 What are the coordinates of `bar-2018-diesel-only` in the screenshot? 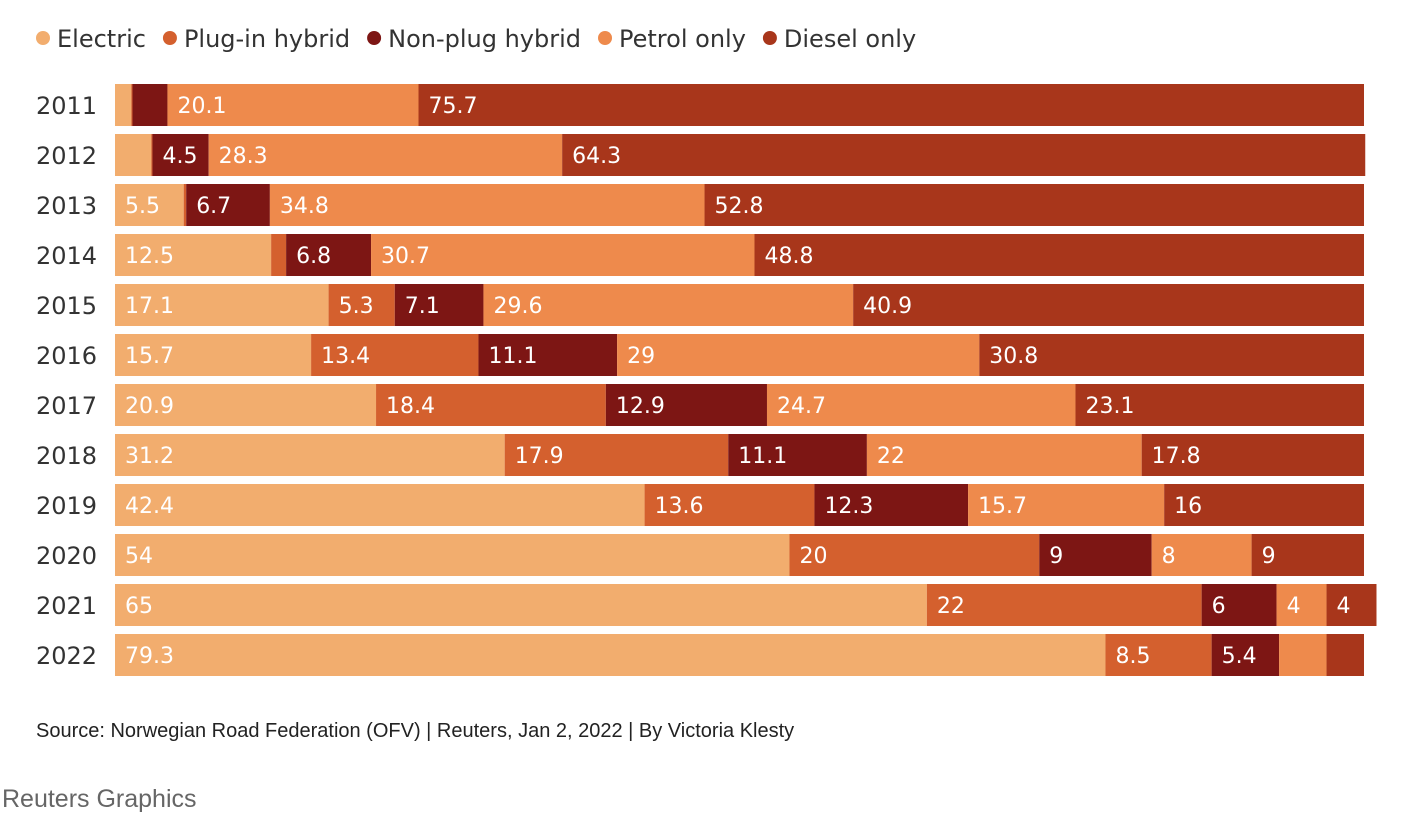 It's located at (1252, 455).